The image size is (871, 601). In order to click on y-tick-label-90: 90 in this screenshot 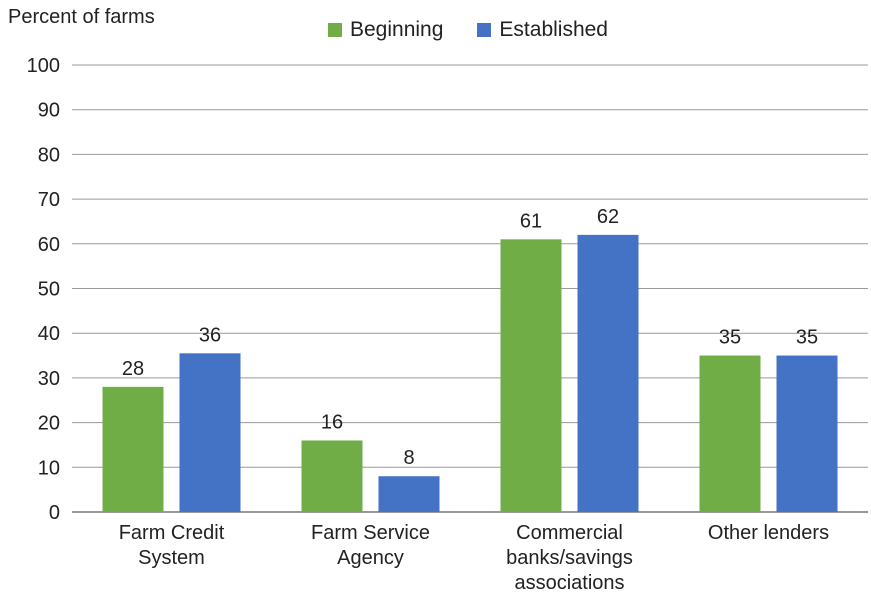, I will do `click(49, 111)`.